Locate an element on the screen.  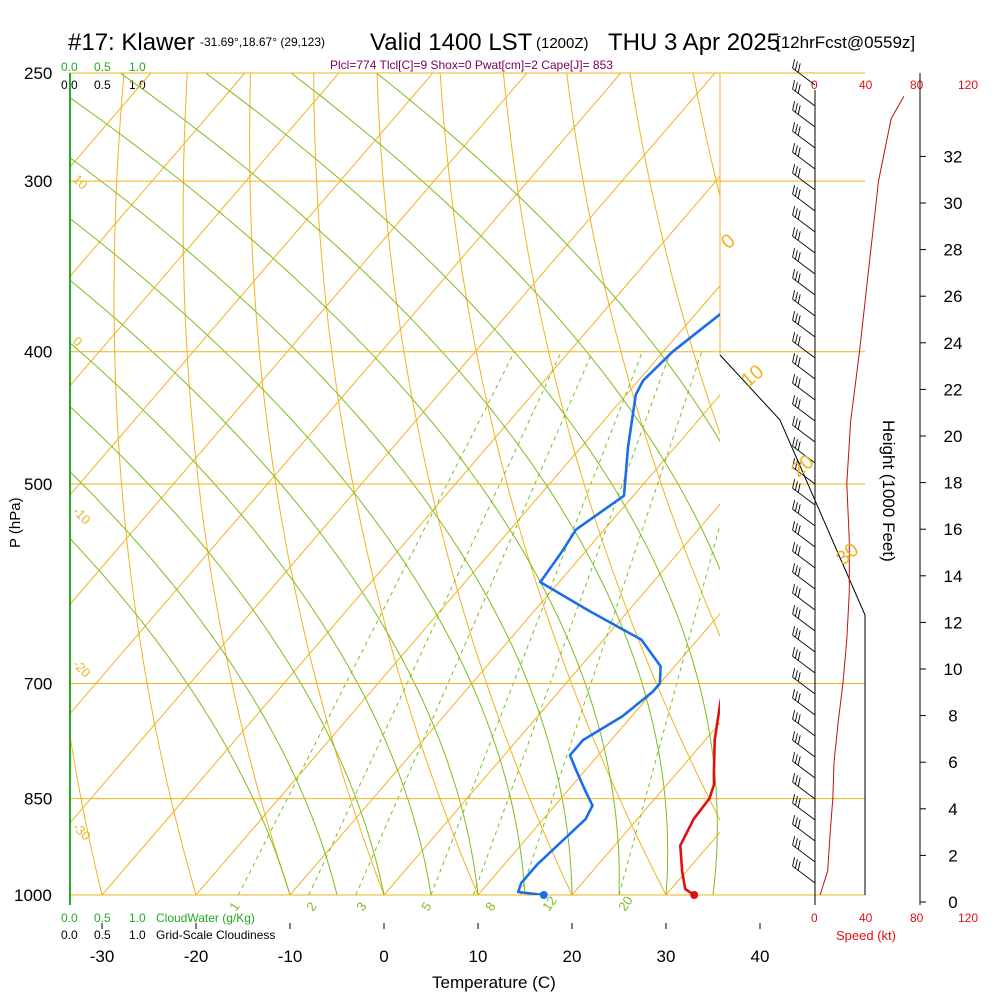
moist-adiabat-label: 20 is located at coordinates (802, 466).